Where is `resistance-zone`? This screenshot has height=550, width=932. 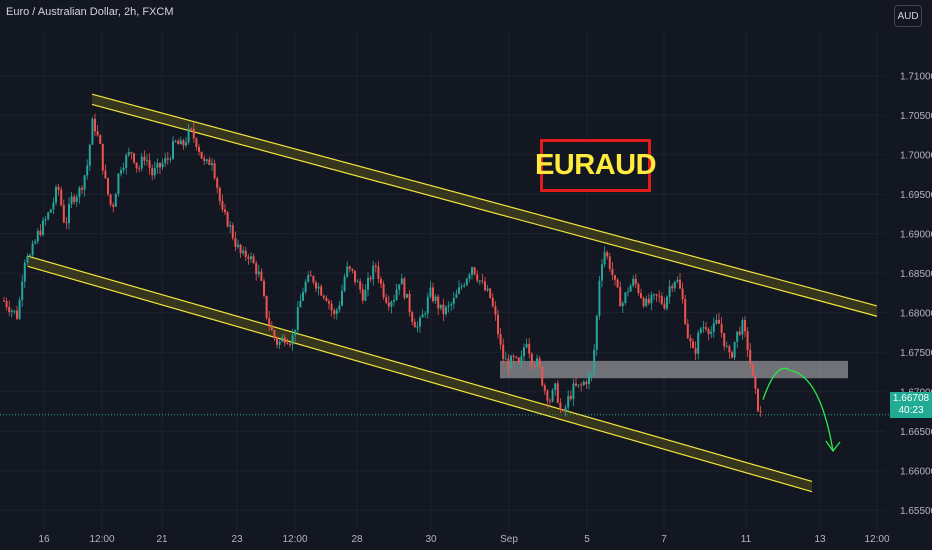 resistance-zone is located at coordinates (674, 369).